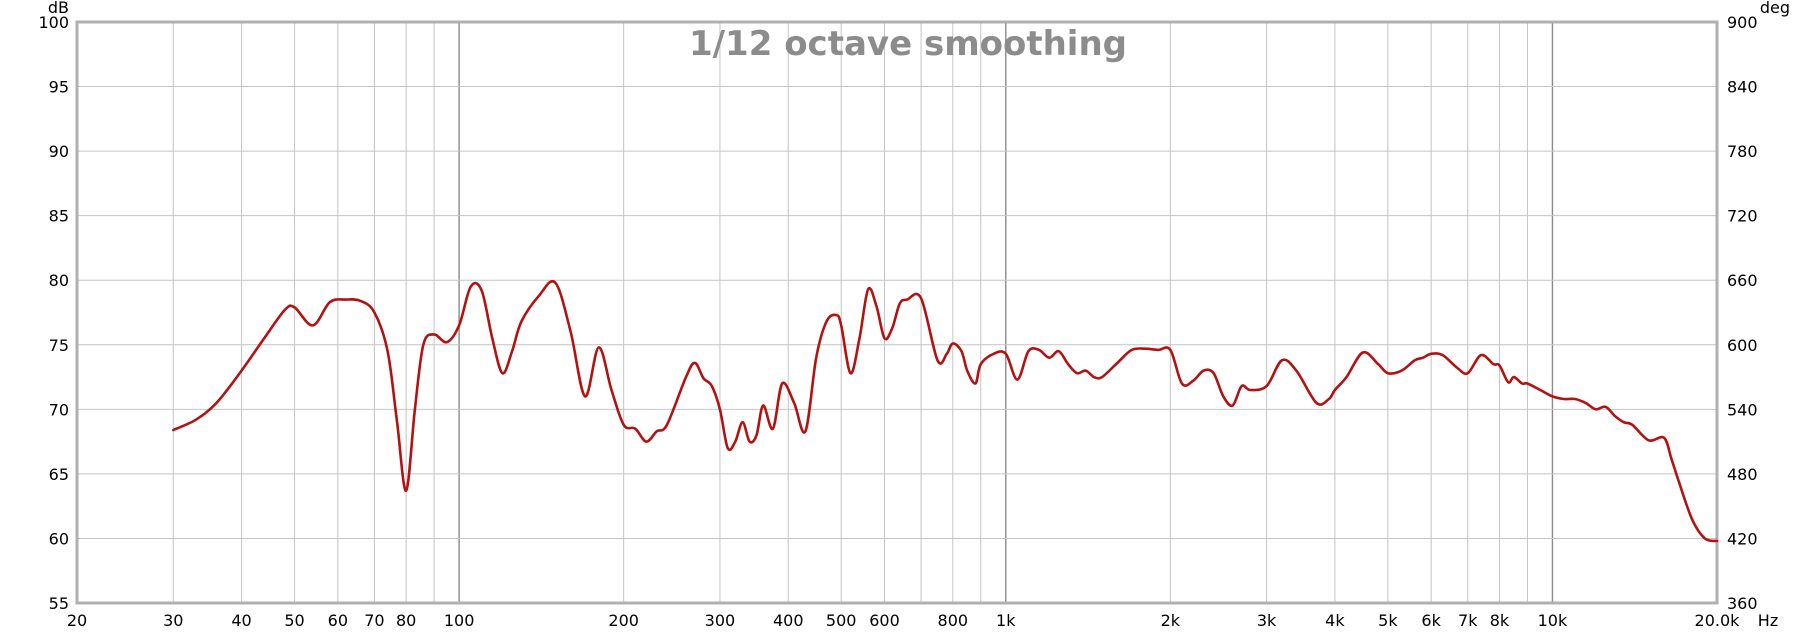  What do you see at coordinates (908, 44) in the screenshot?
I see `chart-title: 1/12 octave smoothing` at bounding box center [908, 44].